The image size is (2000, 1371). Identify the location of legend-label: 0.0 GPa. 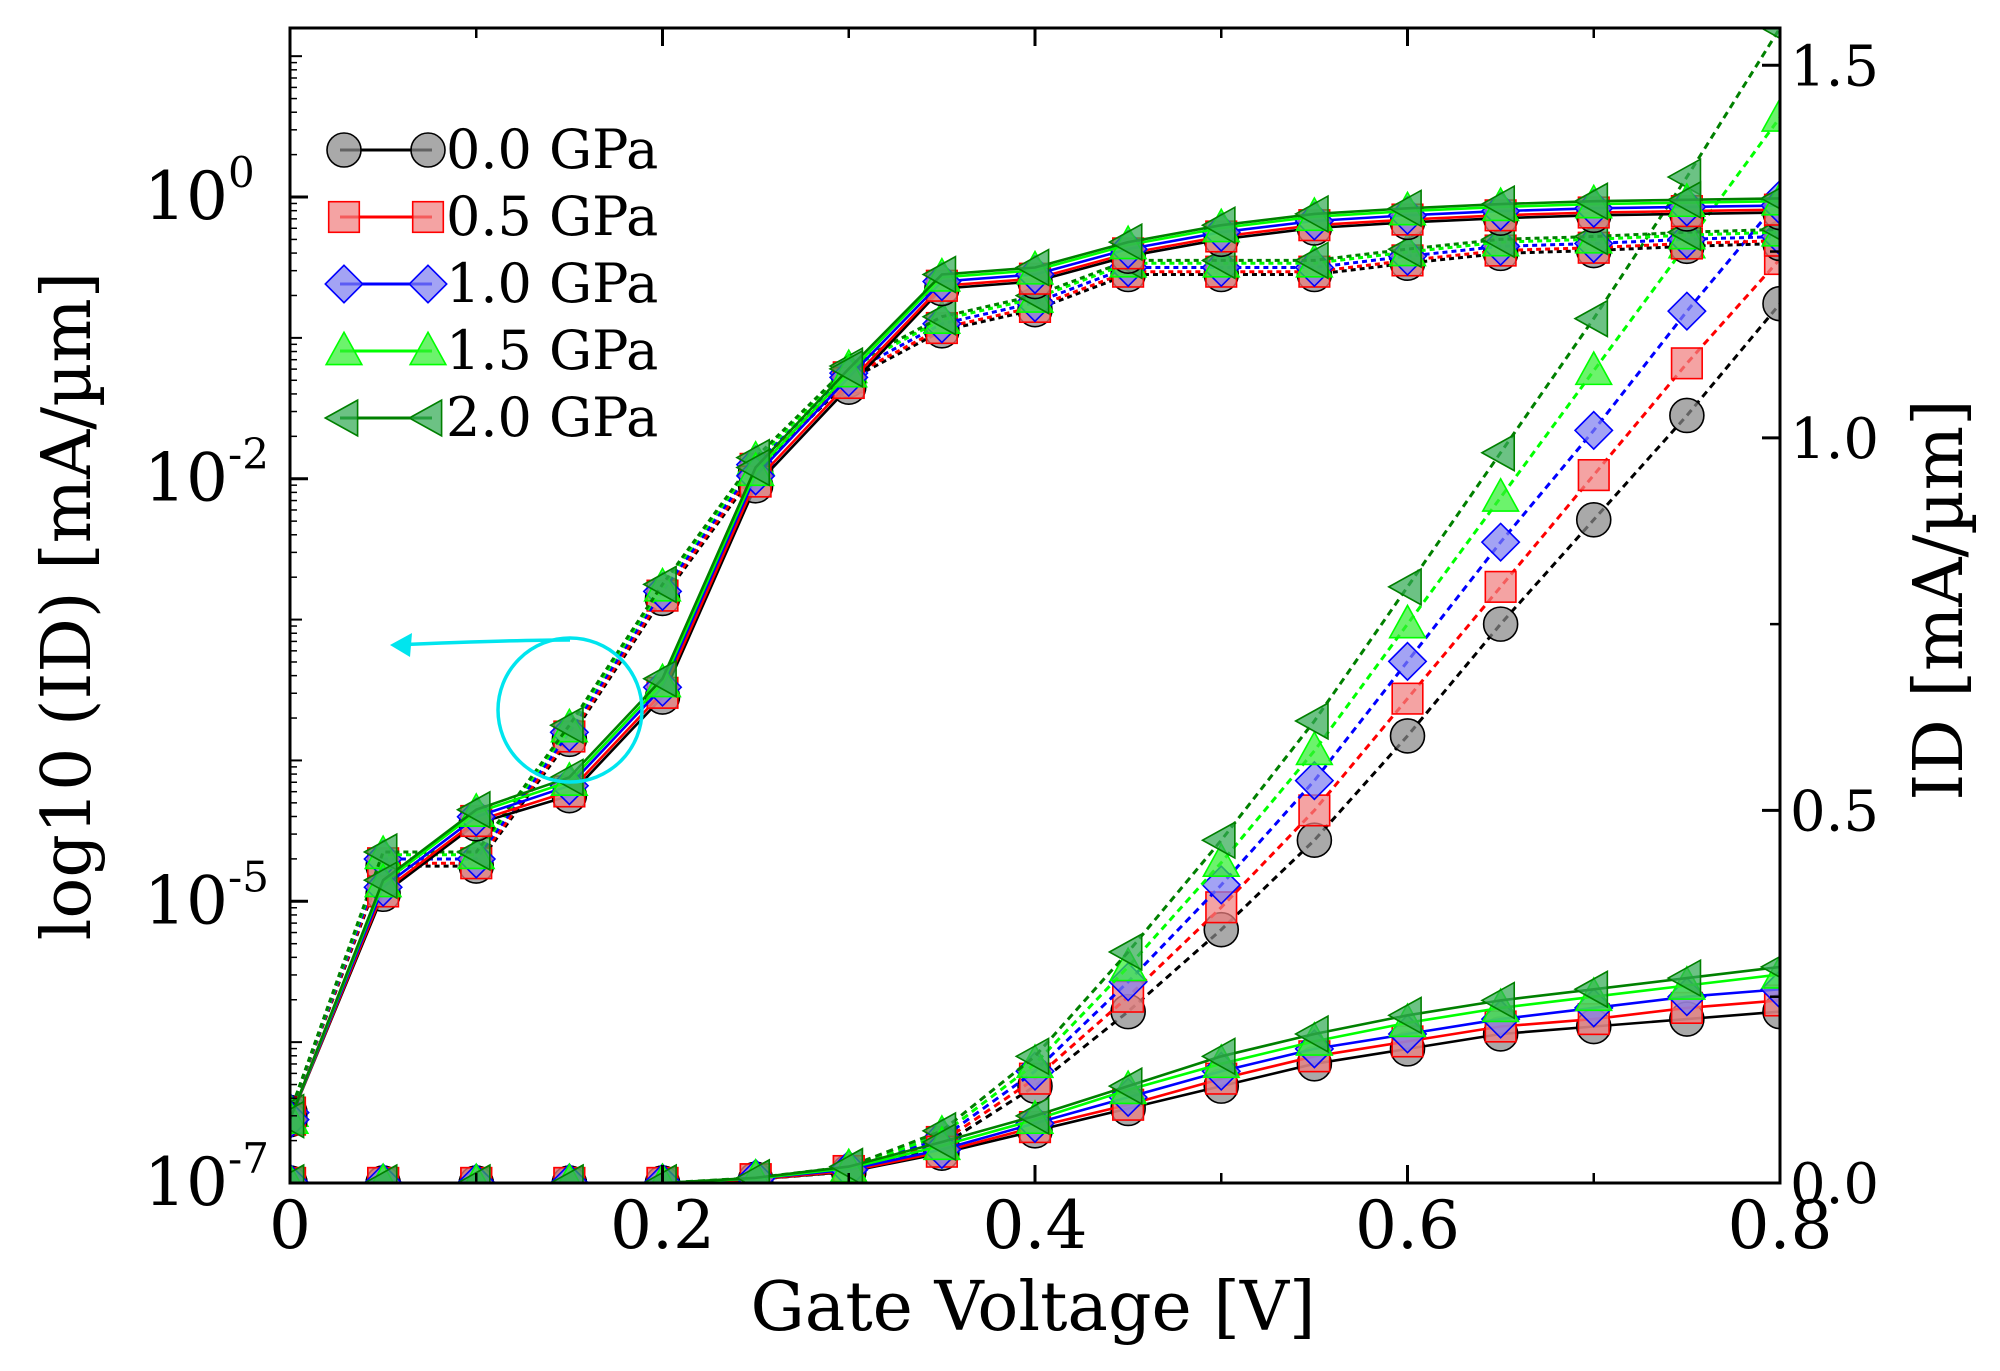
(552, 149).